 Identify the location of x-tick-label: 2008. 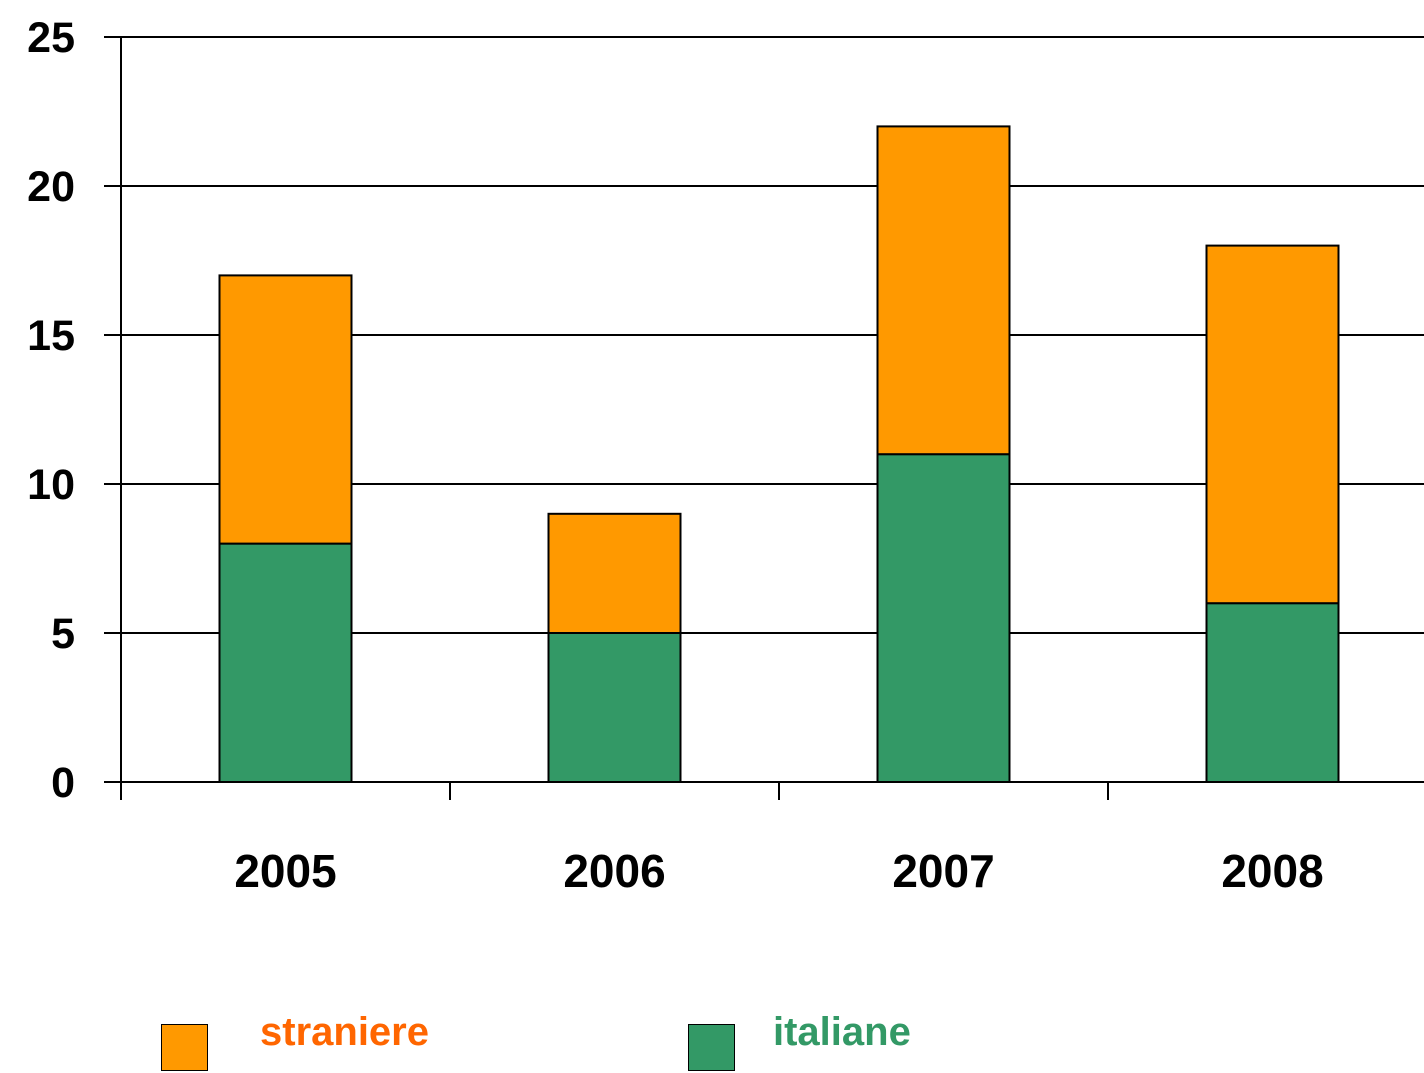
(1272, 871).